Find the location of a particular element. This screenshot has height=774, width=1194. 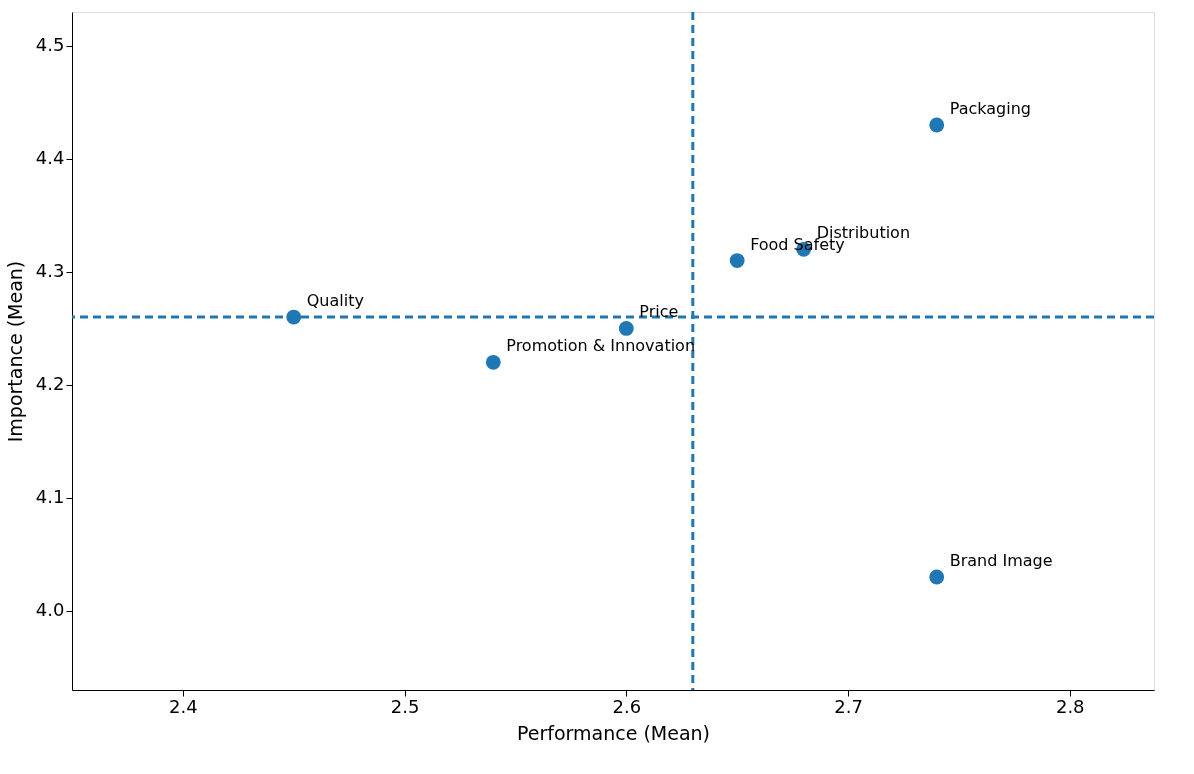

annotation: Promotion & Innovation is located at coordinates (601, 346).